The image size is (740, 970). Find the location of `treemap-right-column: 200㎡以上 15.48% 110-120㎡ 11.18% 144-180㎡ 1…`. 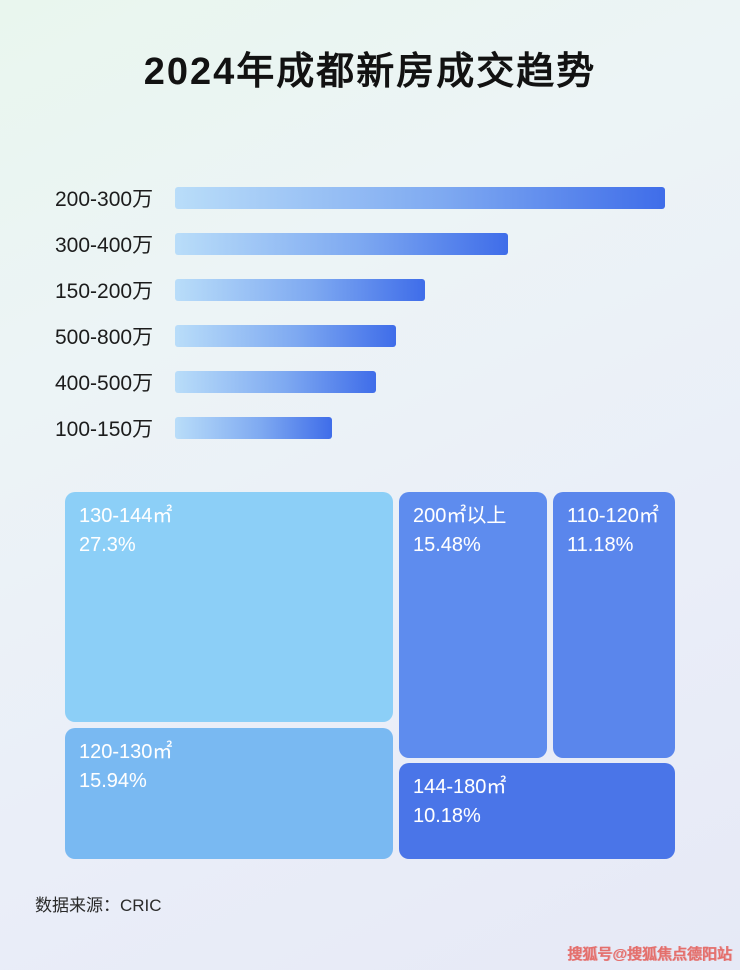

treemap-right-column: 200㎡以上 15.48% 110-120㎡ 11.18% 144-180㎡ 1… is located at coordinates (537, 675).